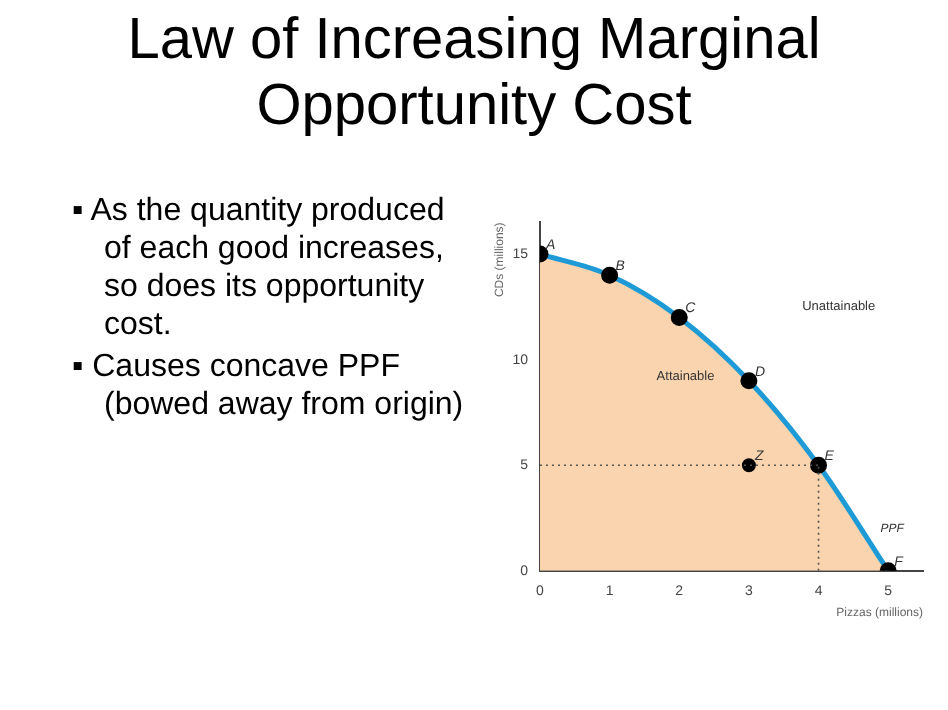 This screenshot has width=948, height=710. Describe the element at coordinates (474, 74) in the screenshot. I see `chart-title: Law of Increasing Marginal Opportunity Cost` at that location.